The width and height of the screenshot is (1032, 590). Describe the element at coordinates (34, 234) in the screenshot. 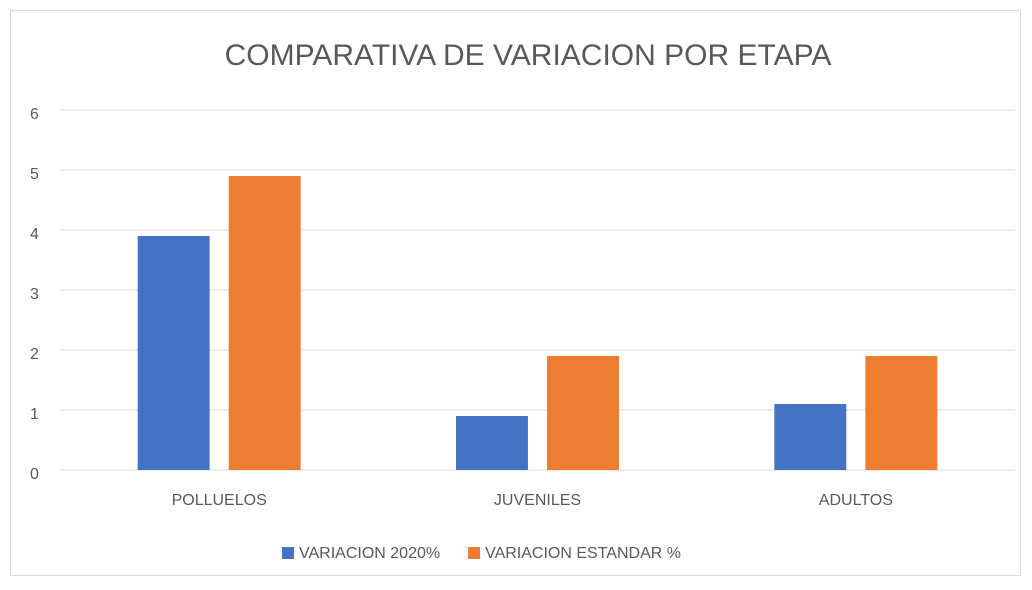

I see `y-tick-label: 4` at that location.